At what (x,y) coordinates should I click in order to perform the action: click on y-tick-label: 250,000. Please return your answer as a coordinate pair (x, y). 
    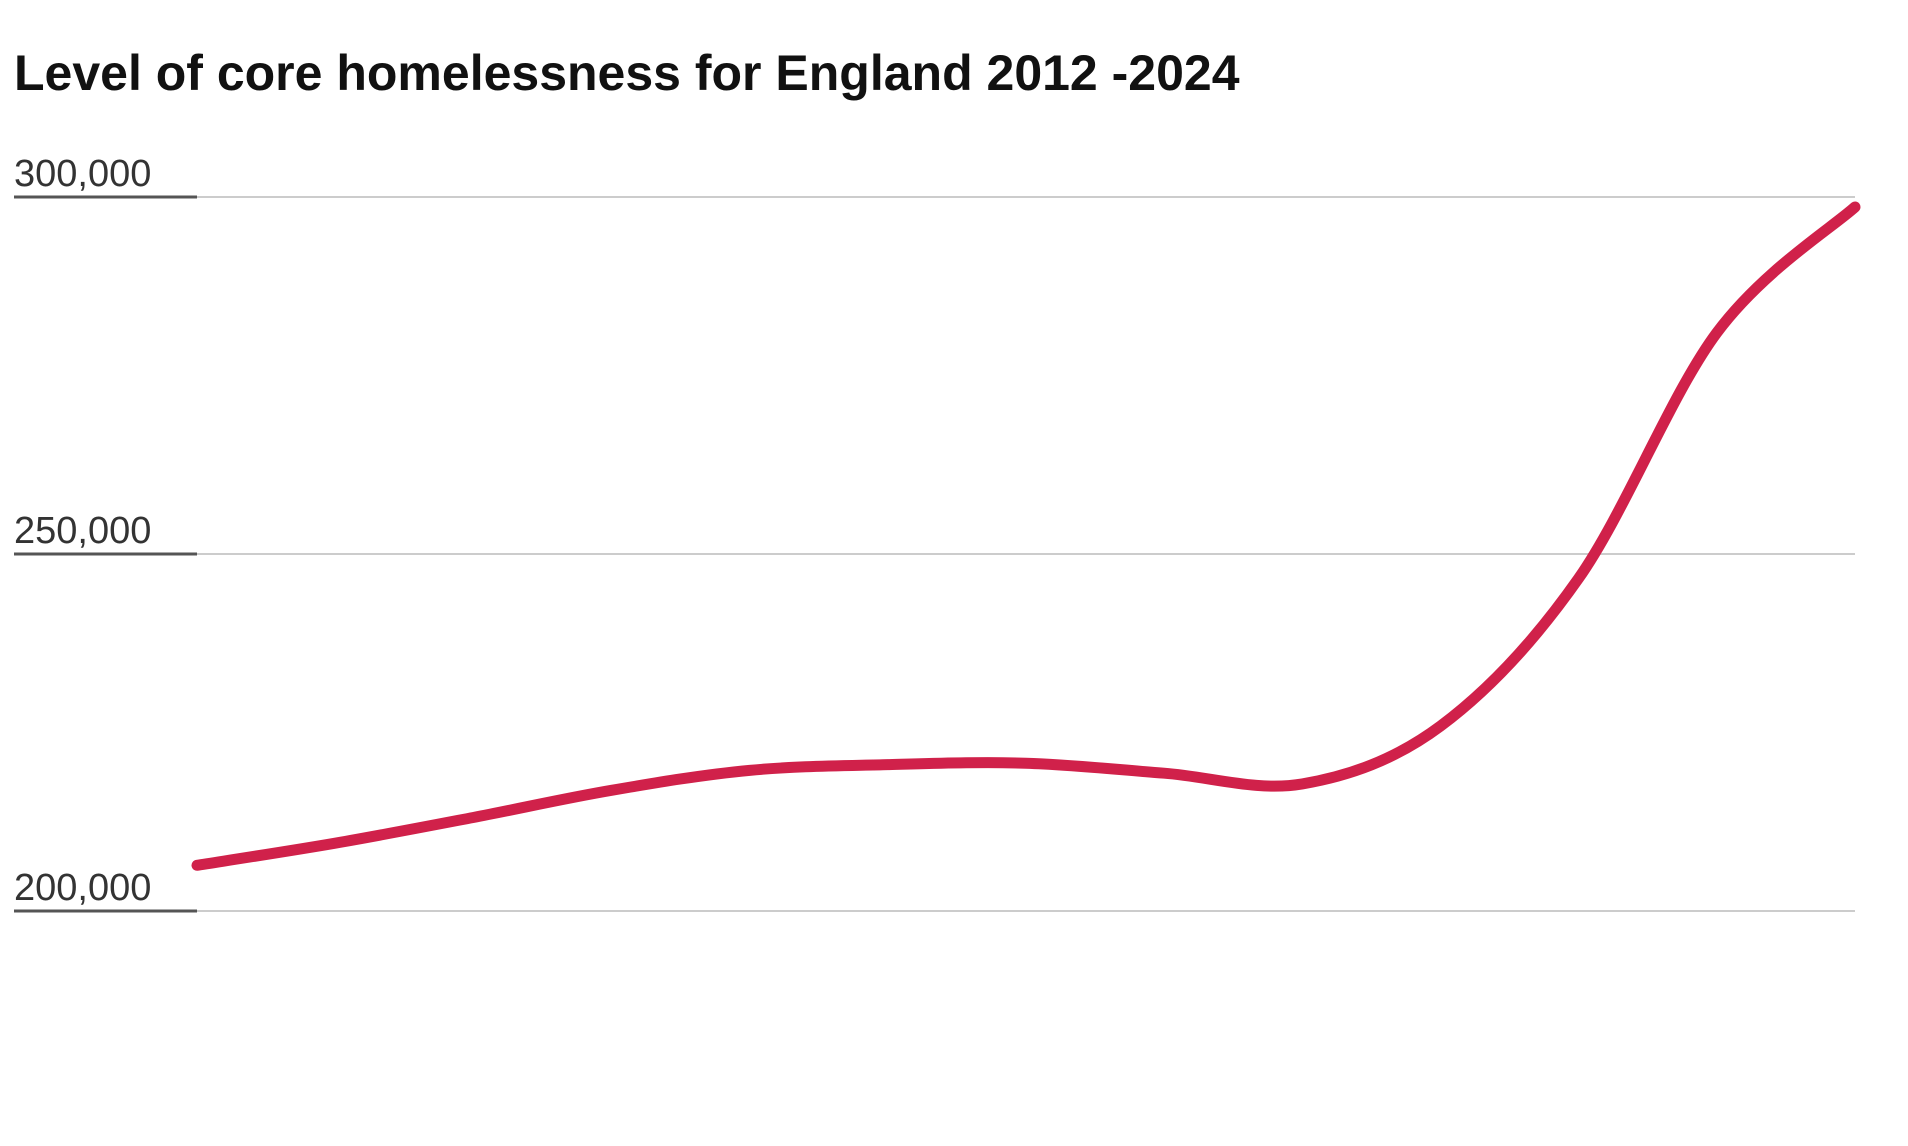
    Looking at the image, I should click on (82, 531).